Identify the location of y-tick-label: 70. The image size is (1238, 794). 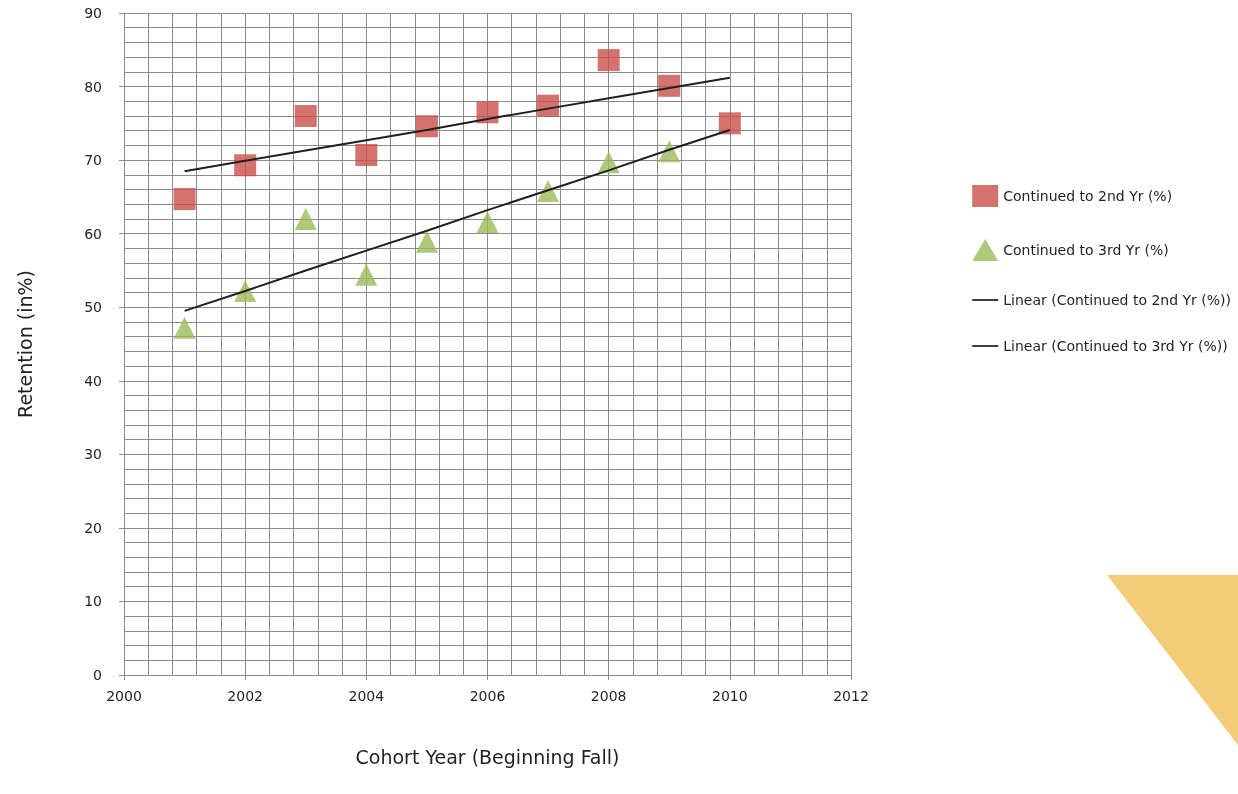
(93, 160).